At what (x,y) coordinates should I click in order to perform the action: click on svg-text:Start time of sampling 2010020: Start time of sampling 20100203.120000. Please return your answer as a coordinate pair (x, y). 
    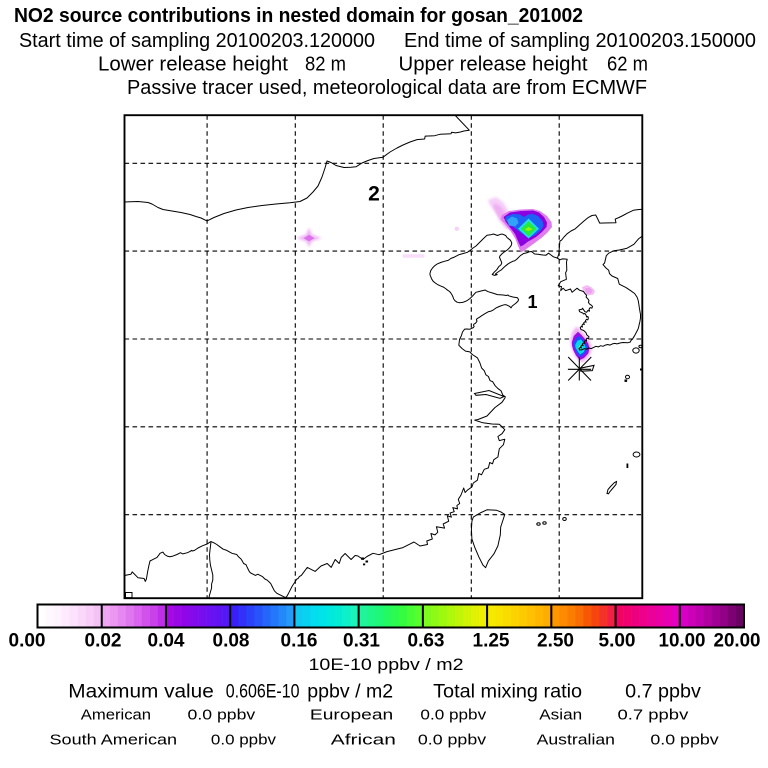
    Looking at the image, I should click on (197, 41).